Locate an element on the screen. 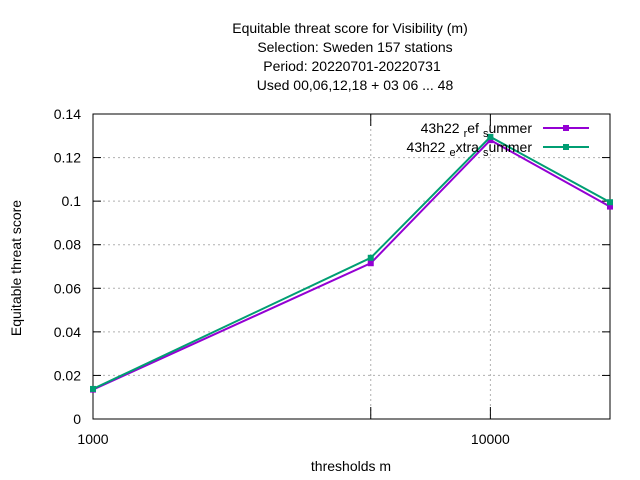 The height and width of the screenshot is (480, 640). y-tick-label: 0.02 is located at coordinates (67, 375).